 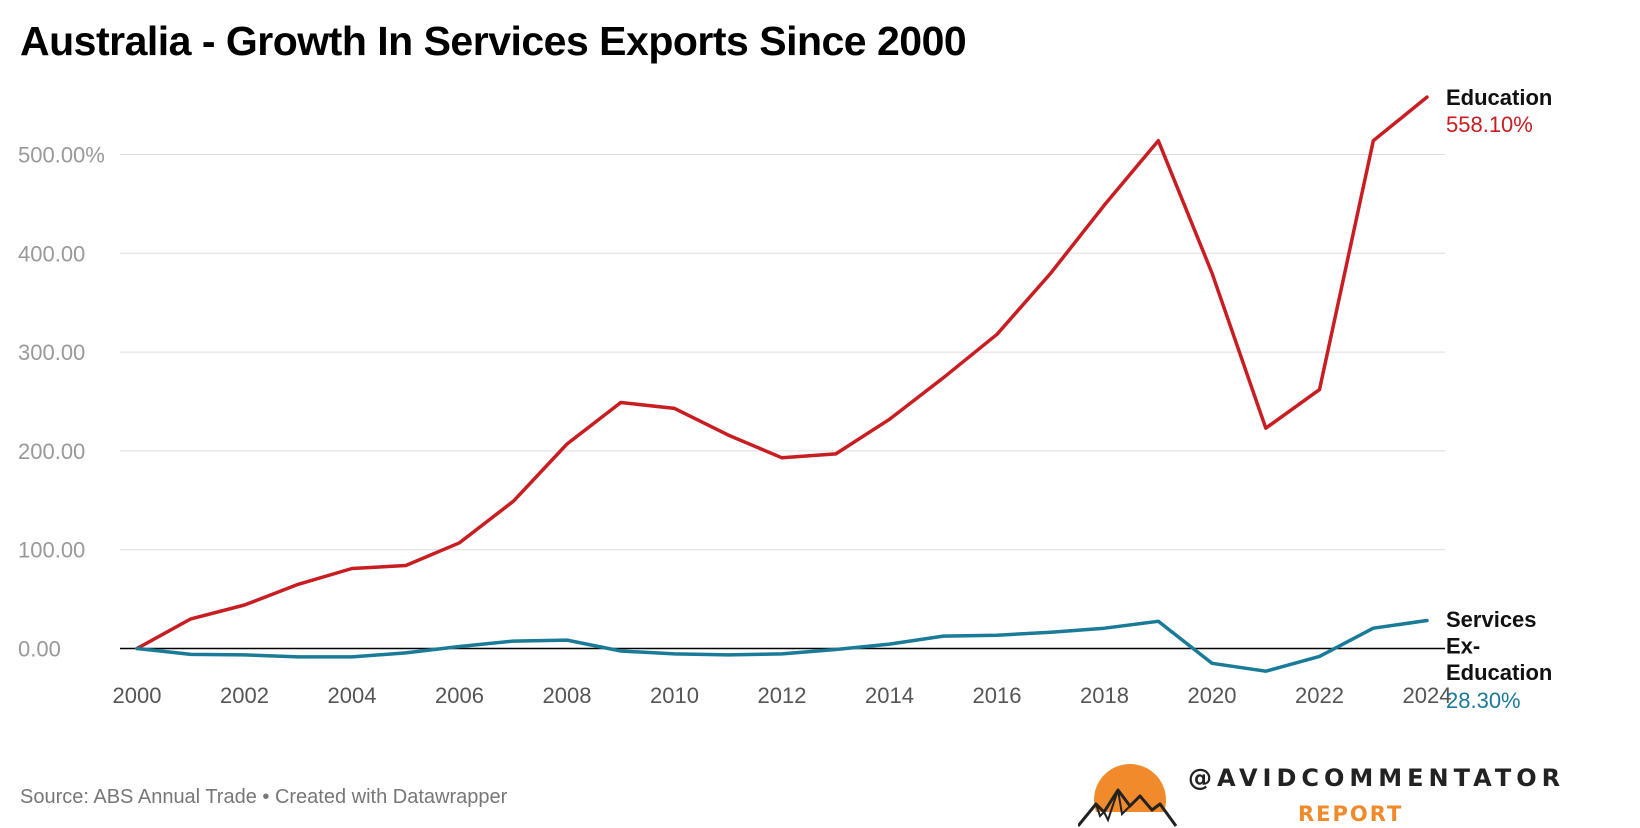 I want to click on mountain-sun-logo-icon, so click(x=1128, y=796).